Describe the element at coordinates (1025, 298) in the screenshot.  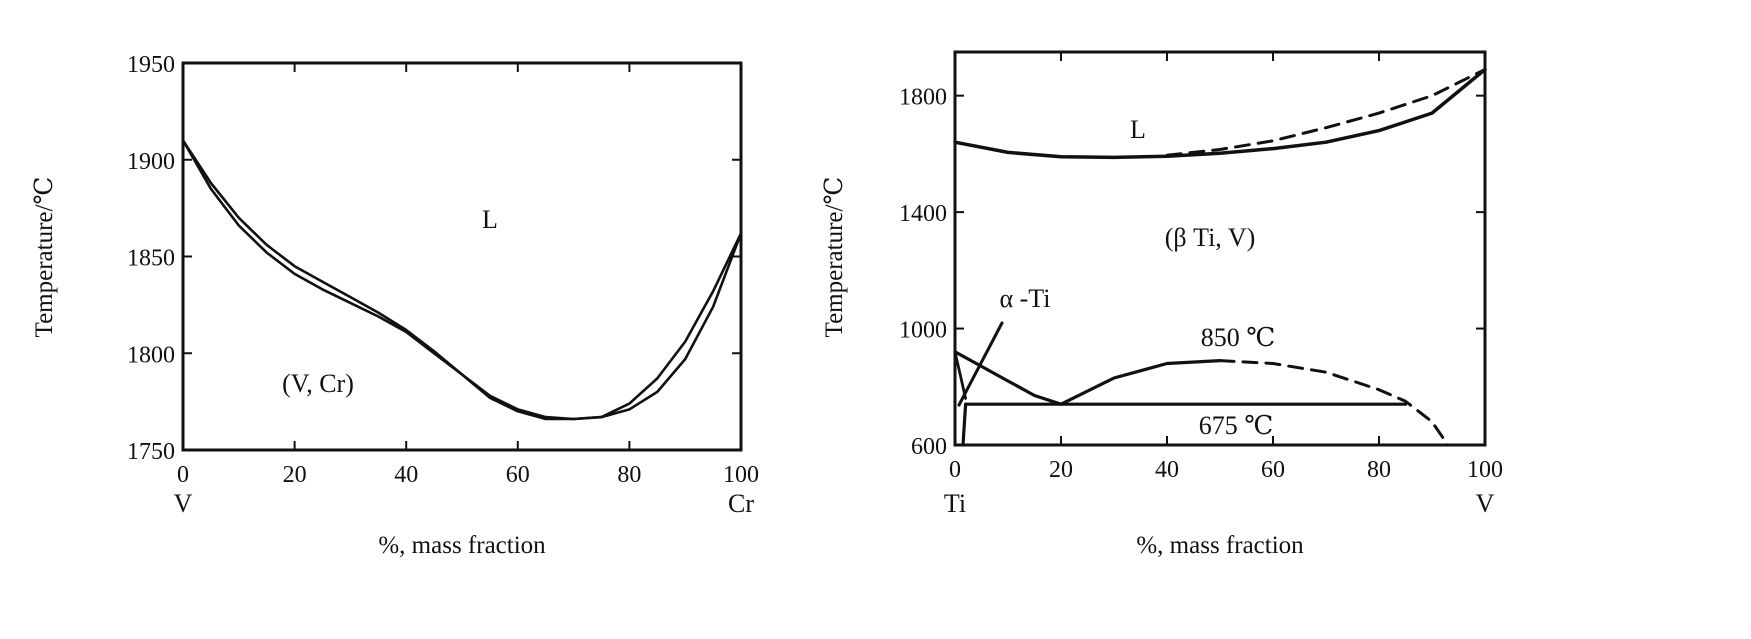
I see `region-annotation: α -Ti` at that location.